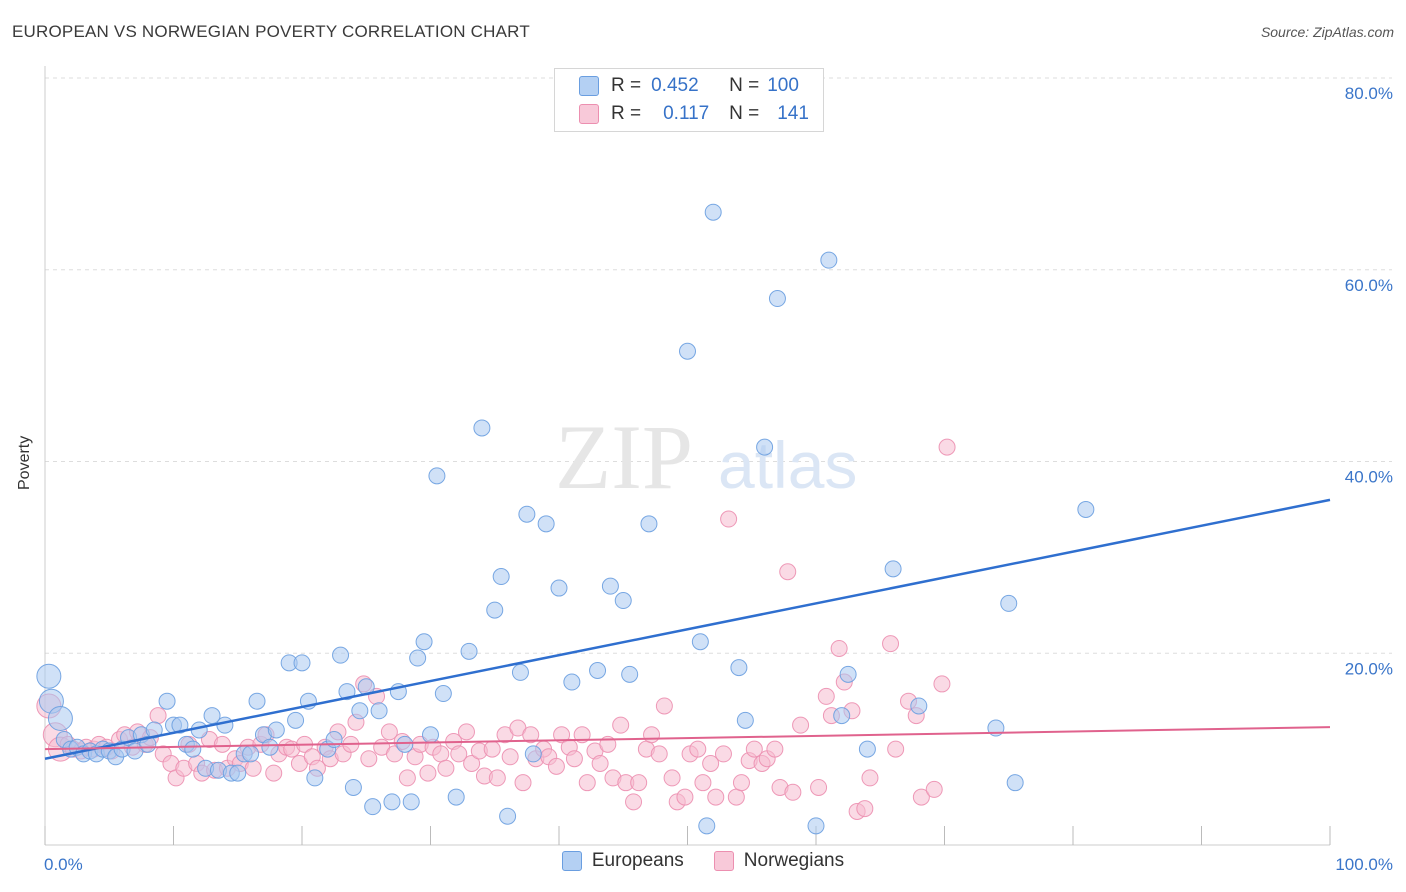  What do you see at coordinates (1327, 32) in the screenshot?
I see `source-label: Source: ZipAtlas.com` at bounding box center [1327, 32].